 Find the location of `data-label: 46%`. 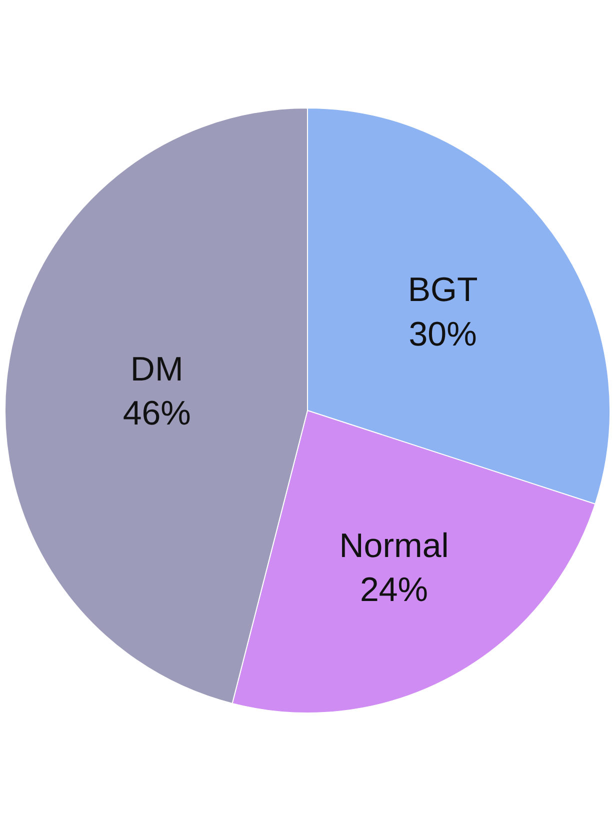

data-label: 46% is located at coordinates (156, 413).